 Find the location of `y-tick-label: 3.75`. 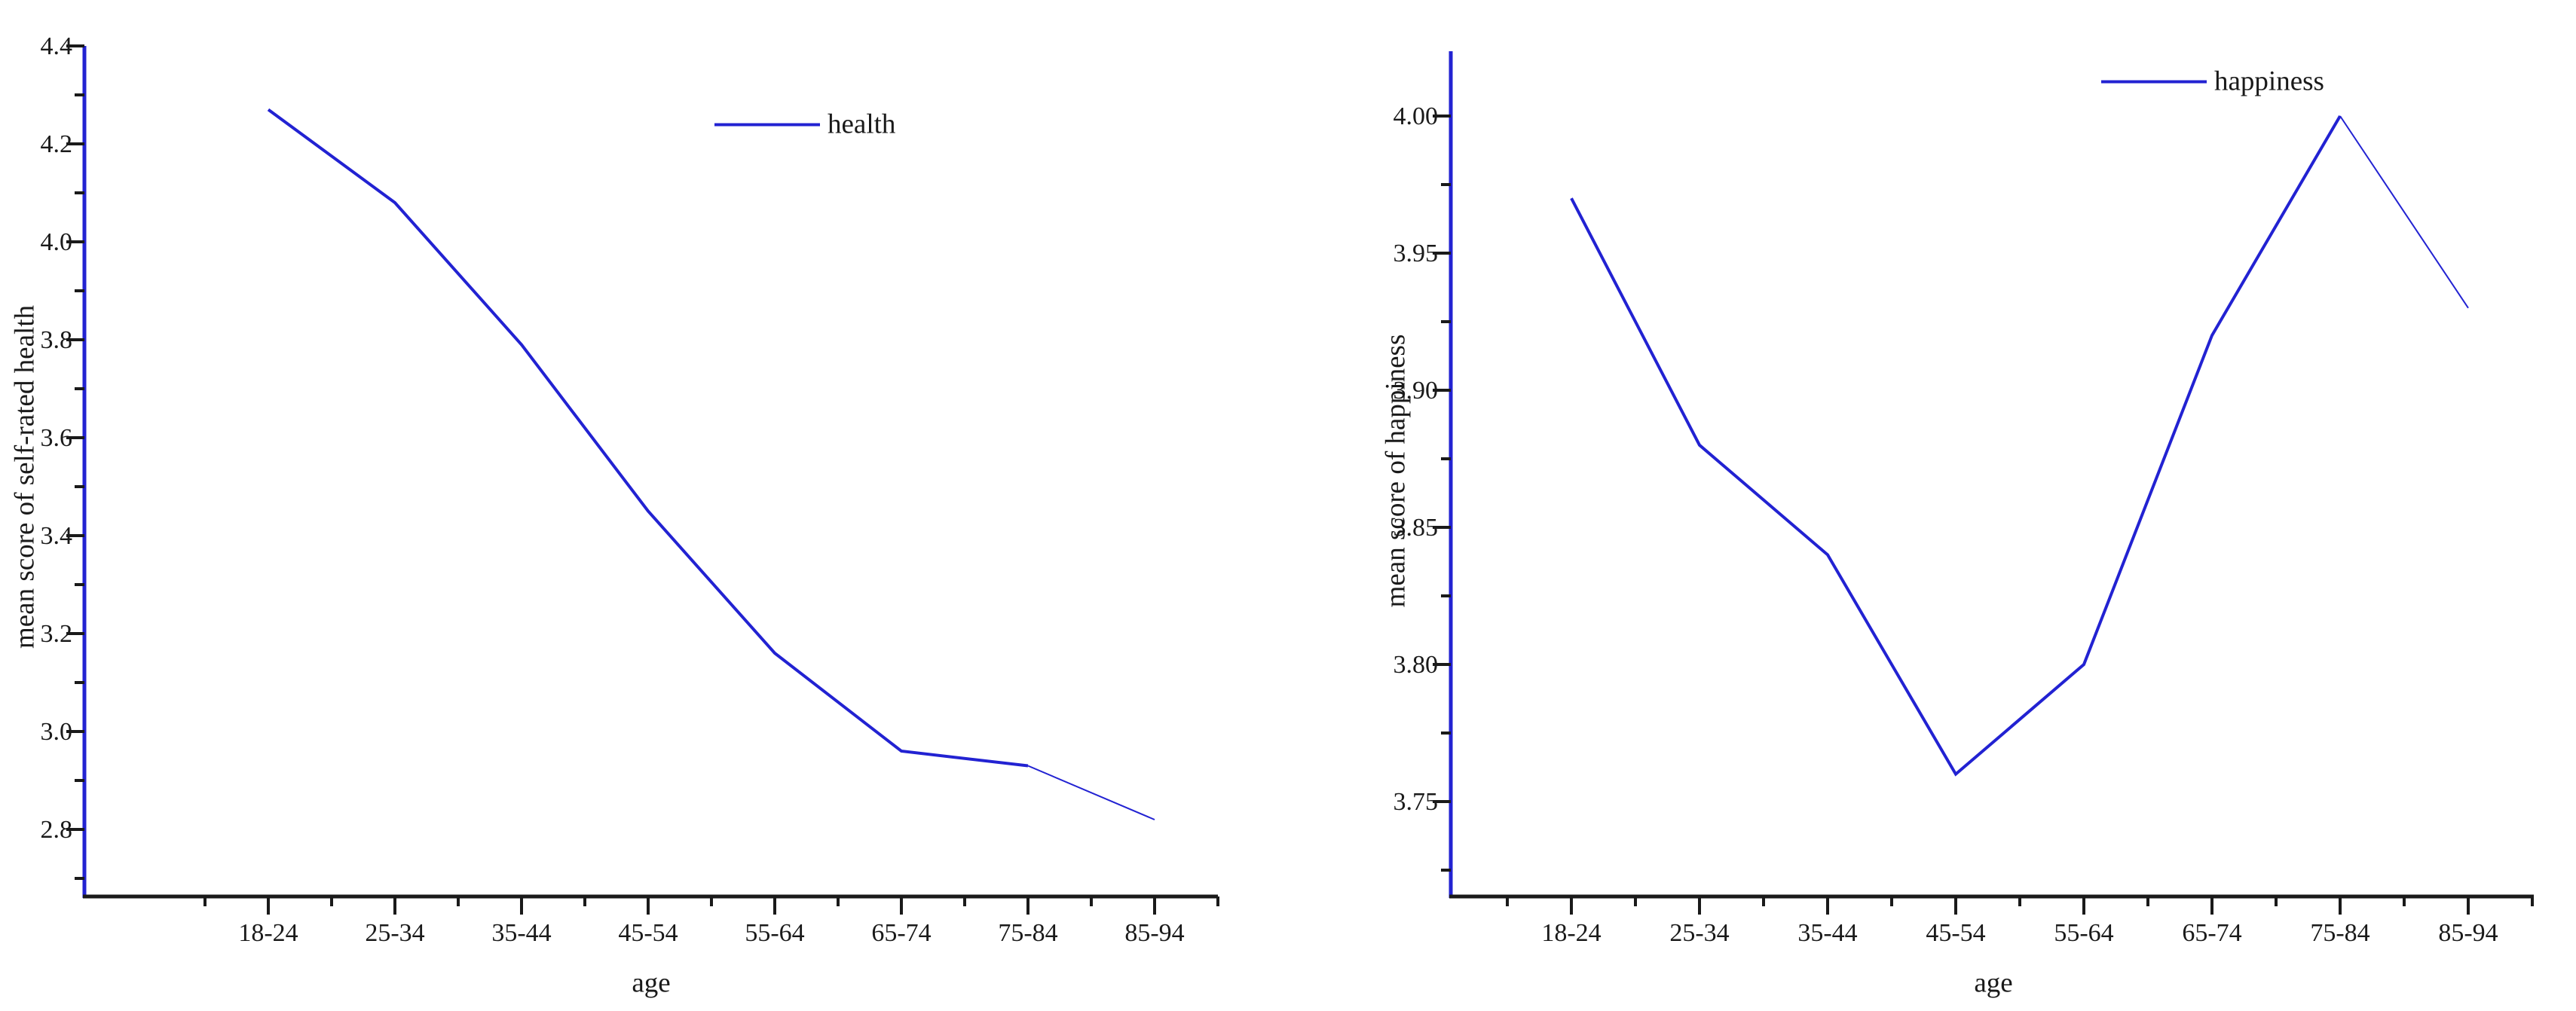

y-tick-label: 3.75 is located at coordinates (1416, 802).